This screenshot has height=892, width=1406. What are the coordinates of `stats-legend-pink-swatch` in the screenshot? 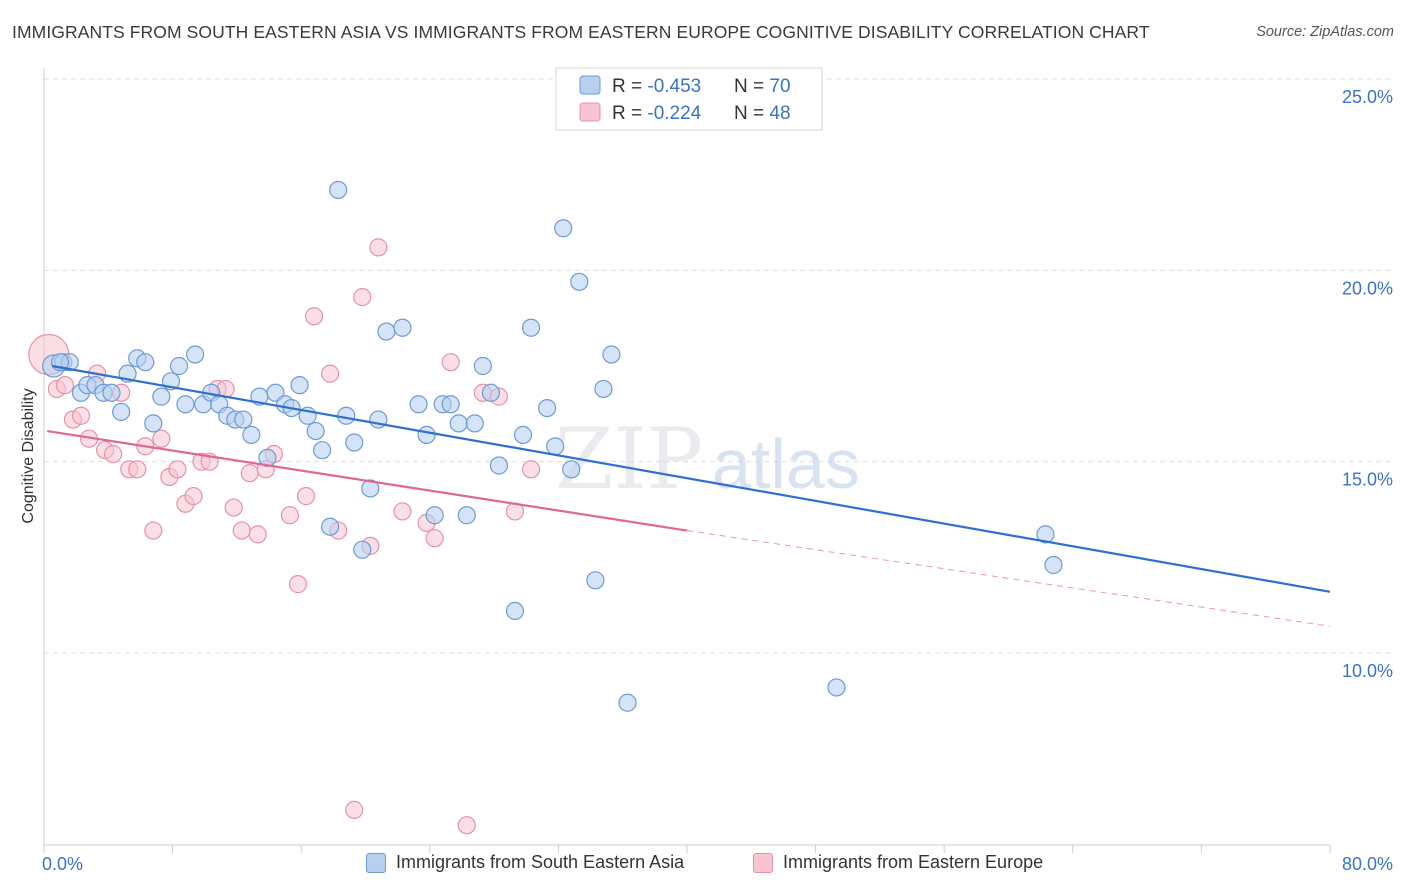 It's located at (590, 112).